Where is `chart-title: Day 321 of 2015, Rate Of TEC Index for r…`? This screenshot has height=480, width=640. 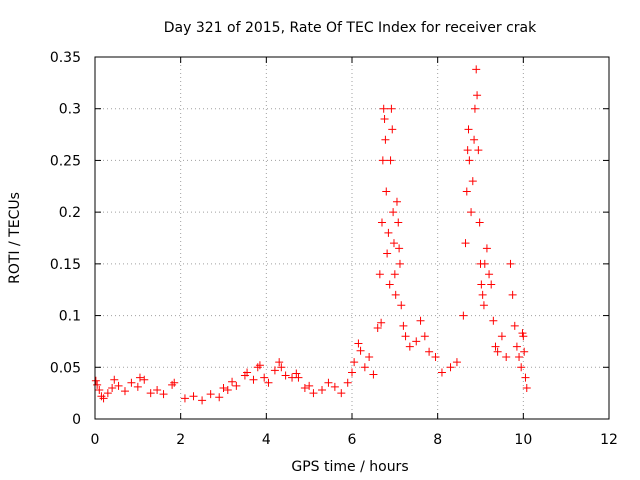 chart-title: Day 321 of 2015, Rate Of TEC Index for r… is located at coordinates (350, 28).